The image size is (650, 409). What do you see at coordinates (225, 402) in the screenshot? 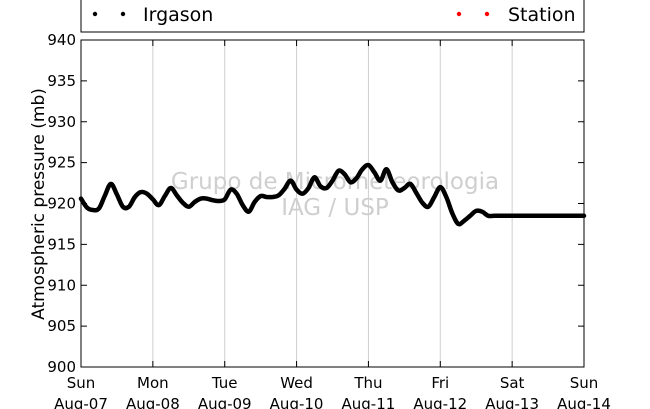
I see `x-tick-label-date: Aug-09` at bounding box center [225, 402].